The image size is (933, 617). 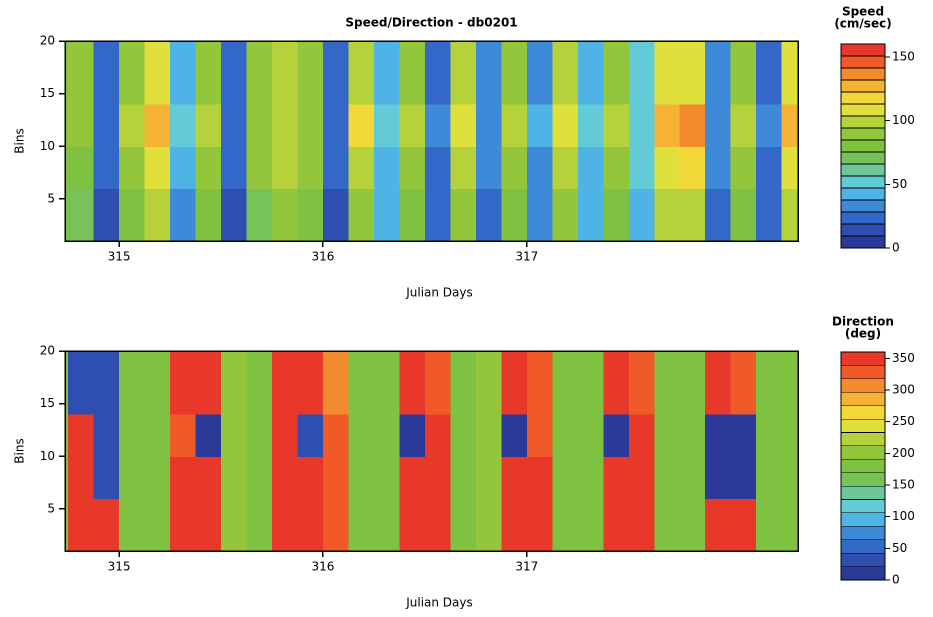 What do you see at coordinates (47, 41) in the screenshot?
I see `y-tick-label: 20` at bounding box center [47, 41].